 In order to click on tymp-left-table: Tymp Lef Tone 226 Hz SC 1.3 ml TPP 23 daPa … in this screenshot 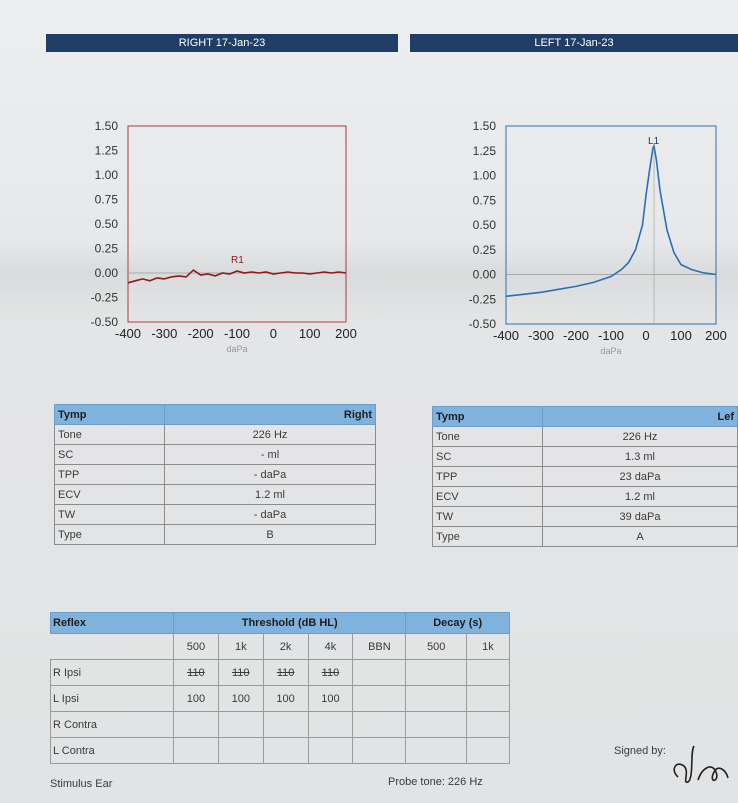, I will do `click(585, 476)`.